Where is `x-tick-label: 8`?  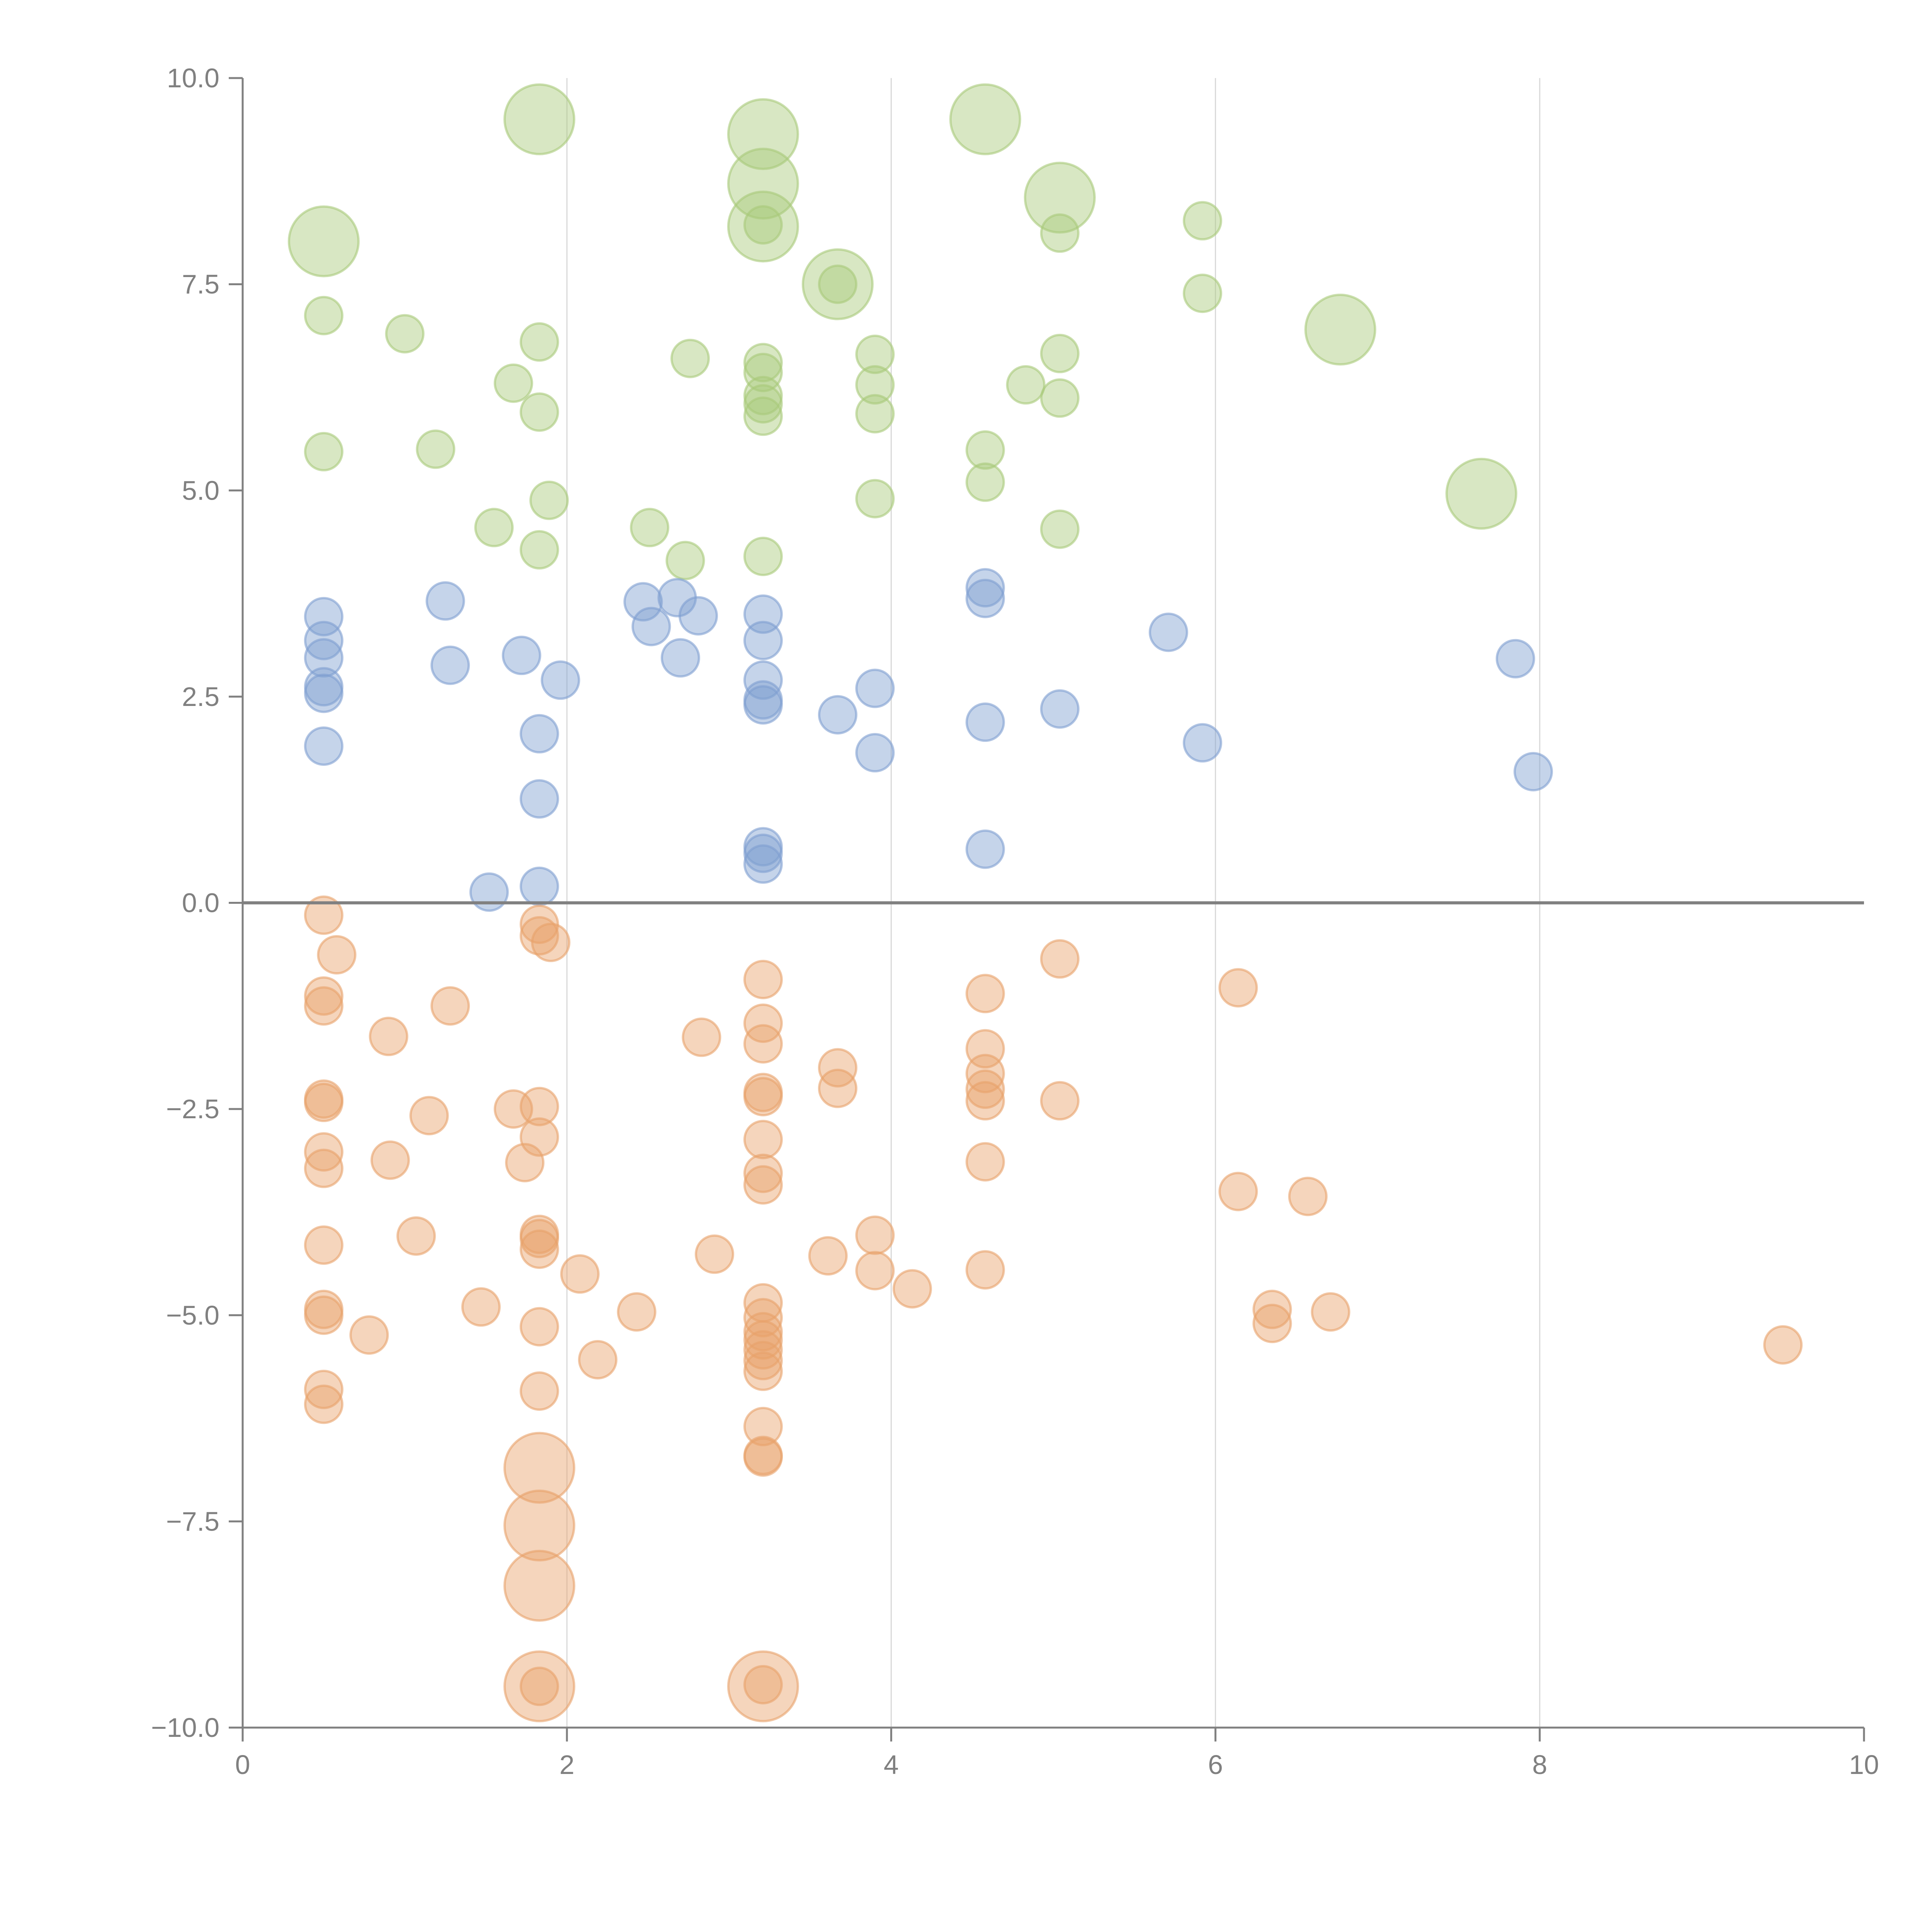
x-tick-label: 8 is located at coordinates (1540, 1765).